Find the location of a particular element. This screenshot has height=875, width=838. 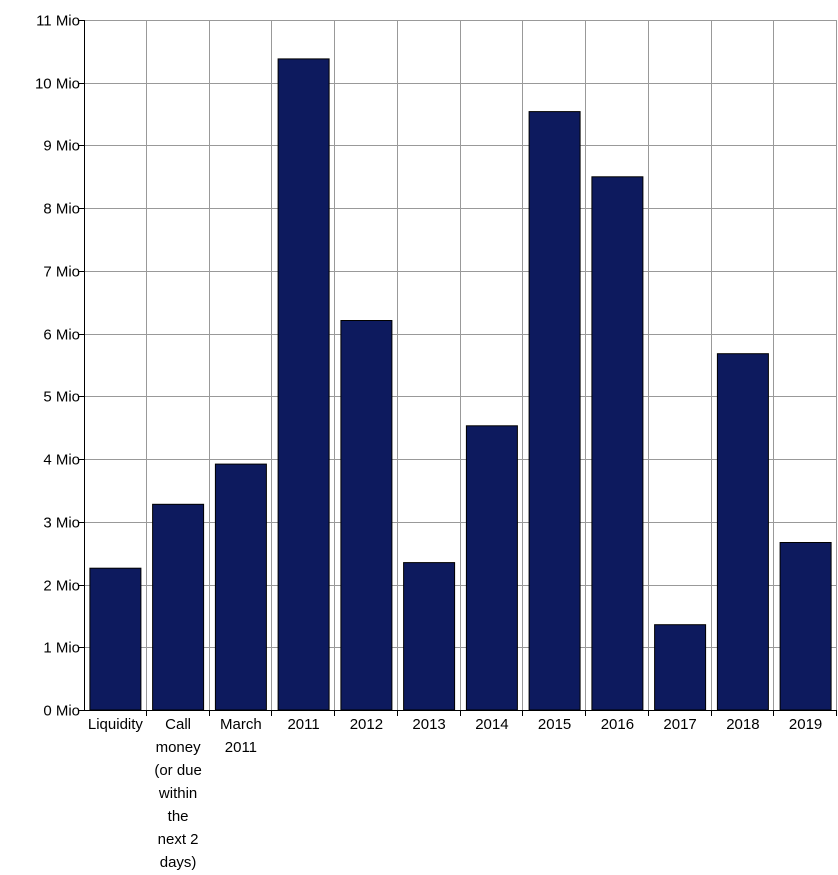

x-tick-label: Liquidity is located at coordinates (116, 724).